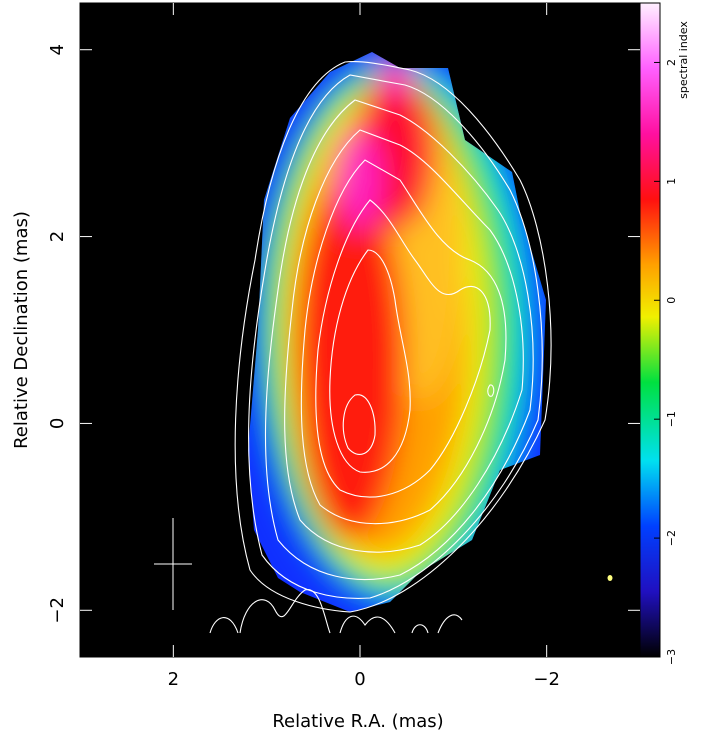 This screenshot has height=738, width=715. I want to click on x-tick-label: 2, so click(173, 679).